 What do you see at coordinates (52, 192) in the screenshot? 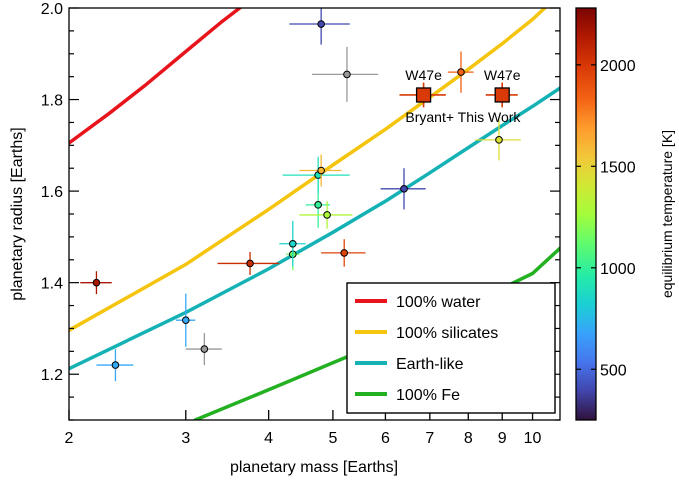
I see `y-tick-label-2: 1.6` at bounding box center [52, 192].